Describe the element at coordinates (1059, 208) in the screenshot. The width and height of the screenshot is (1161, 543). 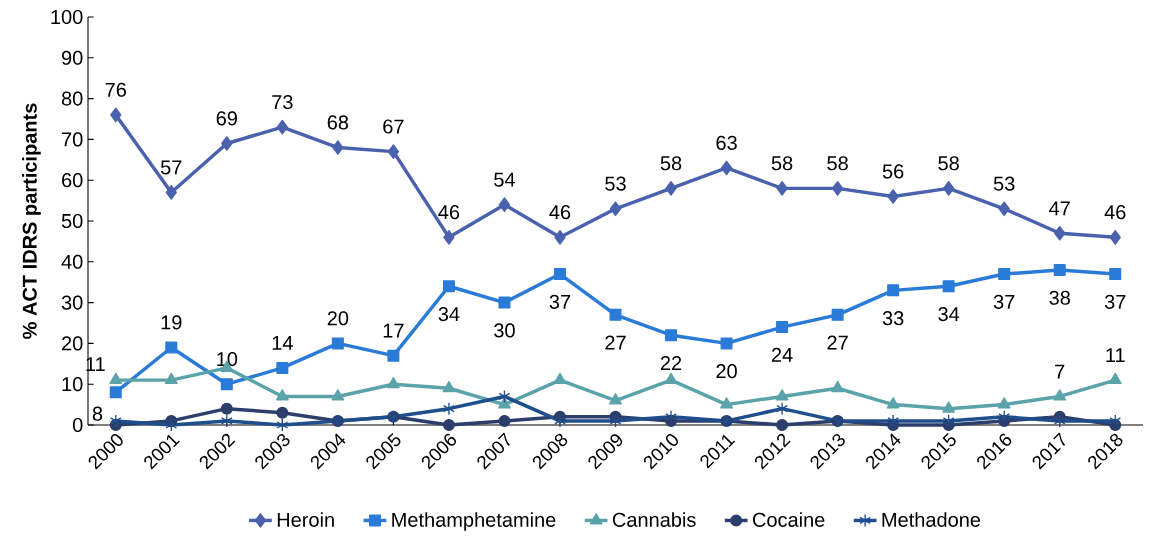
I see `data-label: 47` at that location.